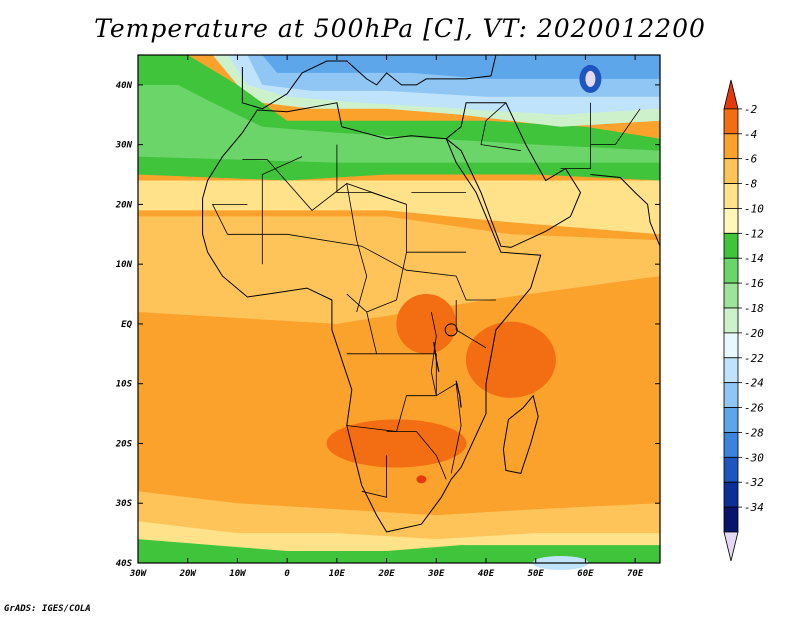  I want to click on lat-tick-label: 20N, so click(124, 205).